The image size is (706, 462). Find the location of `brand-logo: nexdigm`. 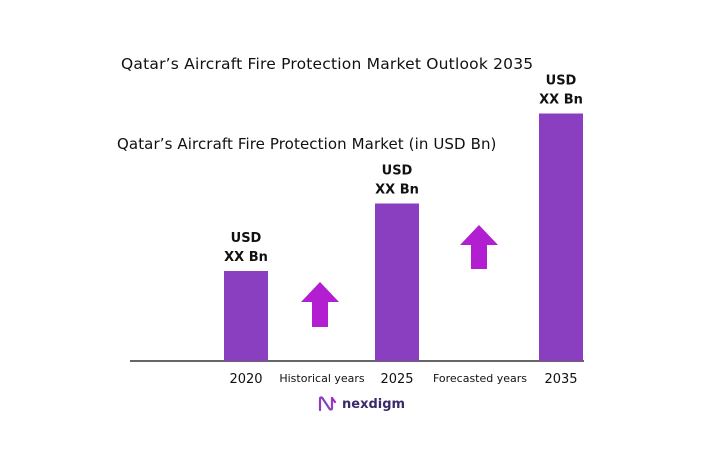

brand-logo: nexdigm is located at coordinates (361, 404).